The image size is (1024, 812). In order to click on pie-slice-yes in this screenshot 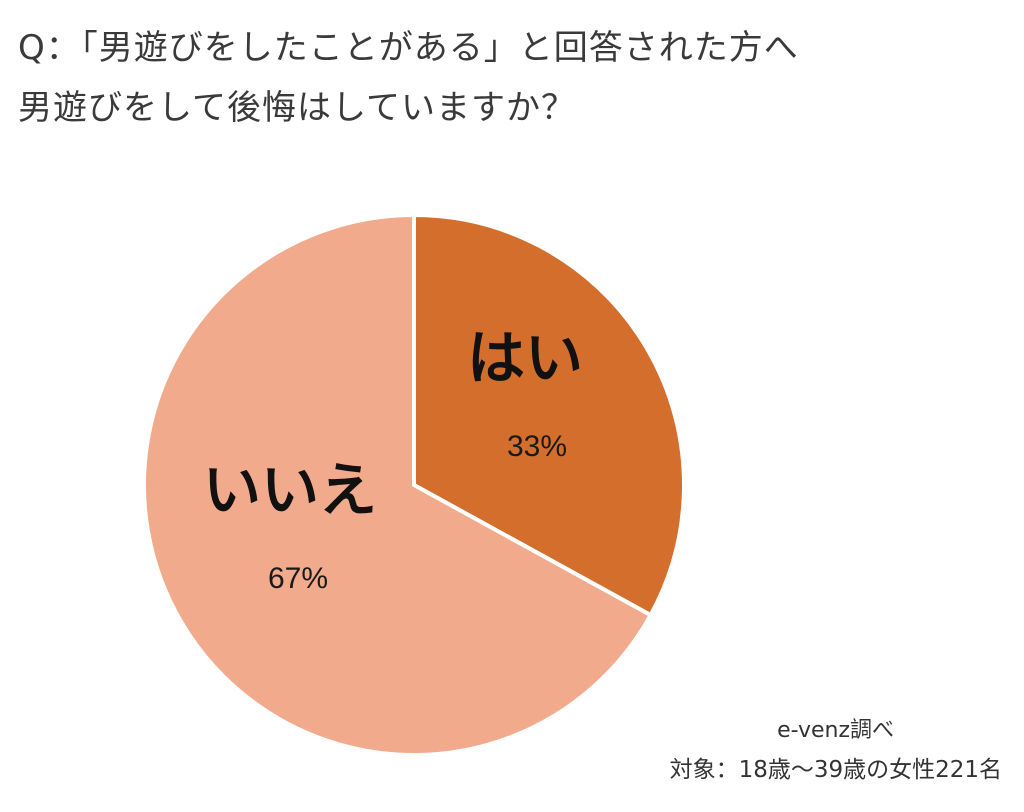, I will do `click(549, 415)`.